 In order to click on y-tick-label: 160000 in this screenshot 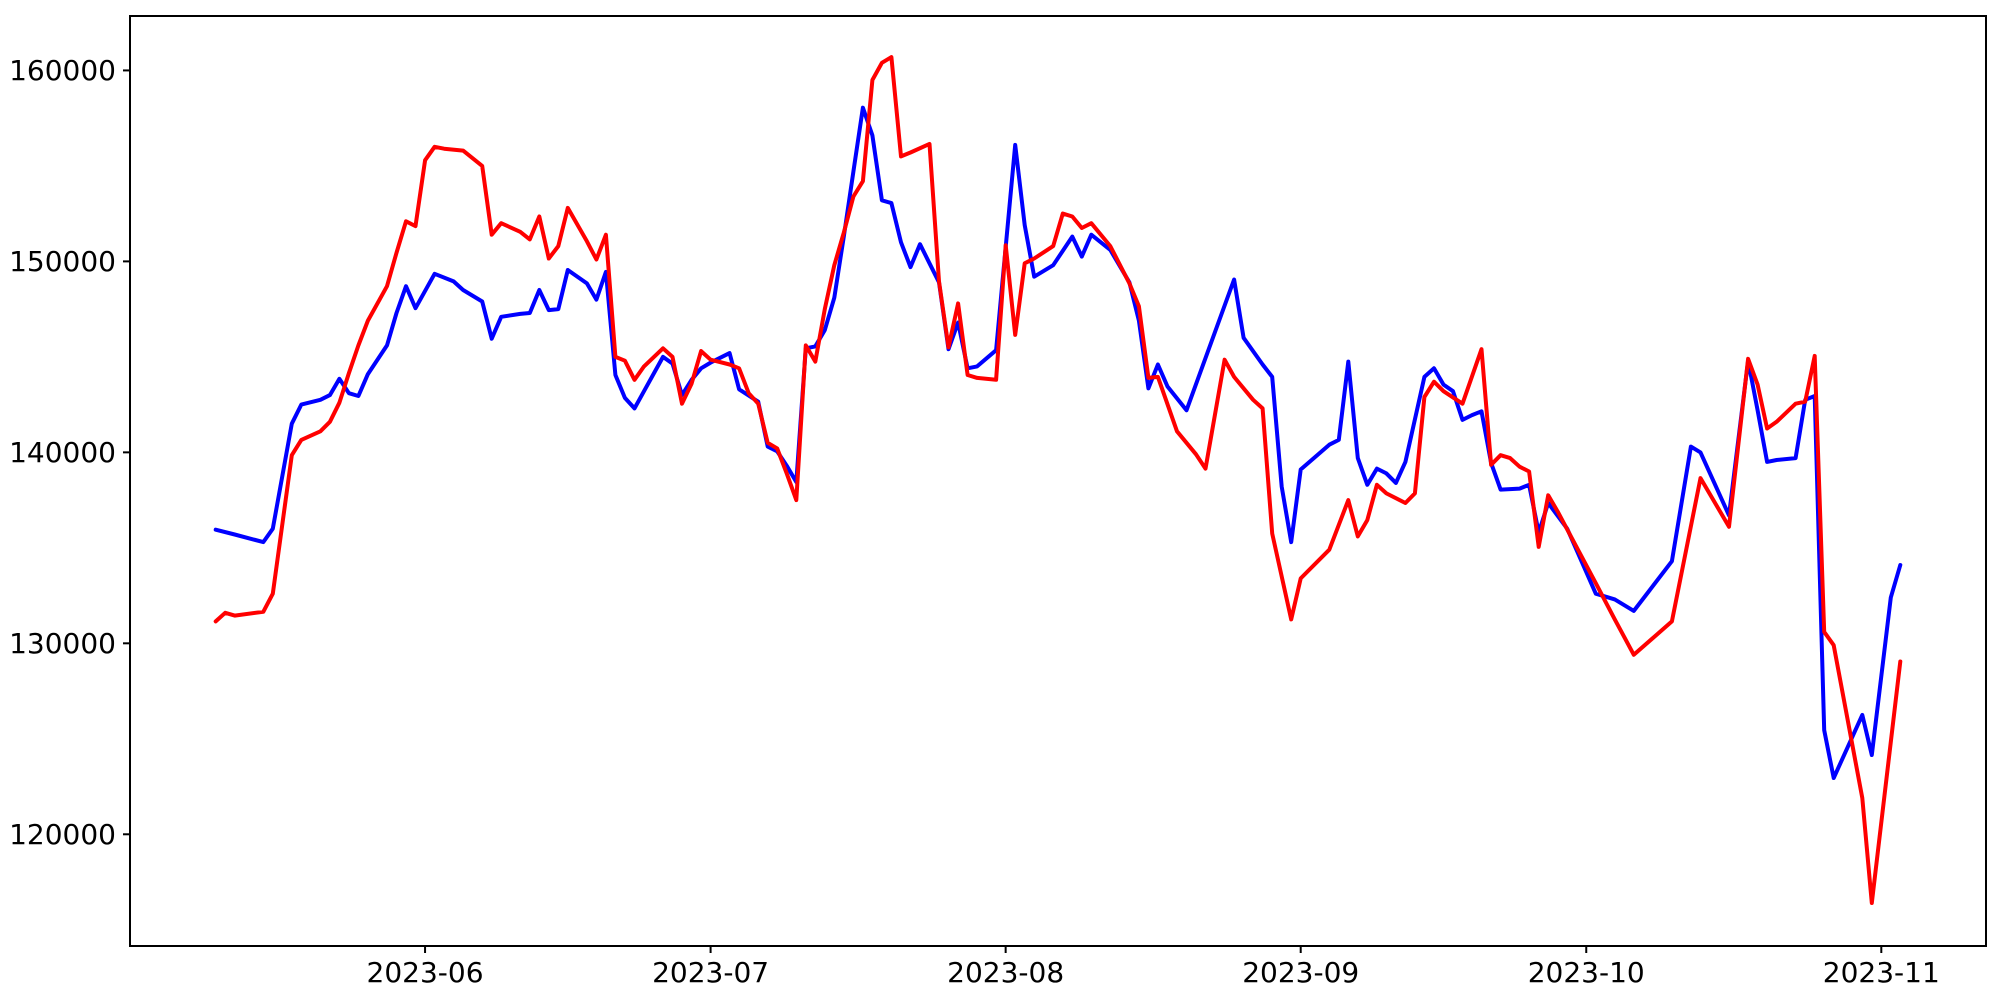, I will do `click(62, 70)`.